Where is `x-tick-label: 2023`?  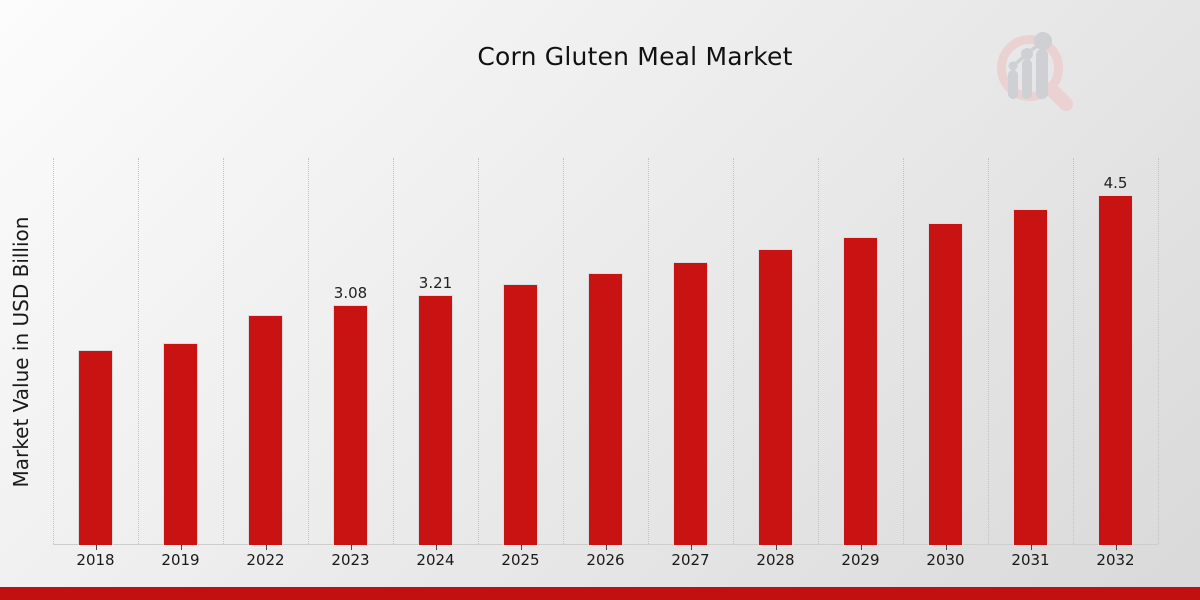
x-tick-label: 2023 is located at coordinates (350, 560).